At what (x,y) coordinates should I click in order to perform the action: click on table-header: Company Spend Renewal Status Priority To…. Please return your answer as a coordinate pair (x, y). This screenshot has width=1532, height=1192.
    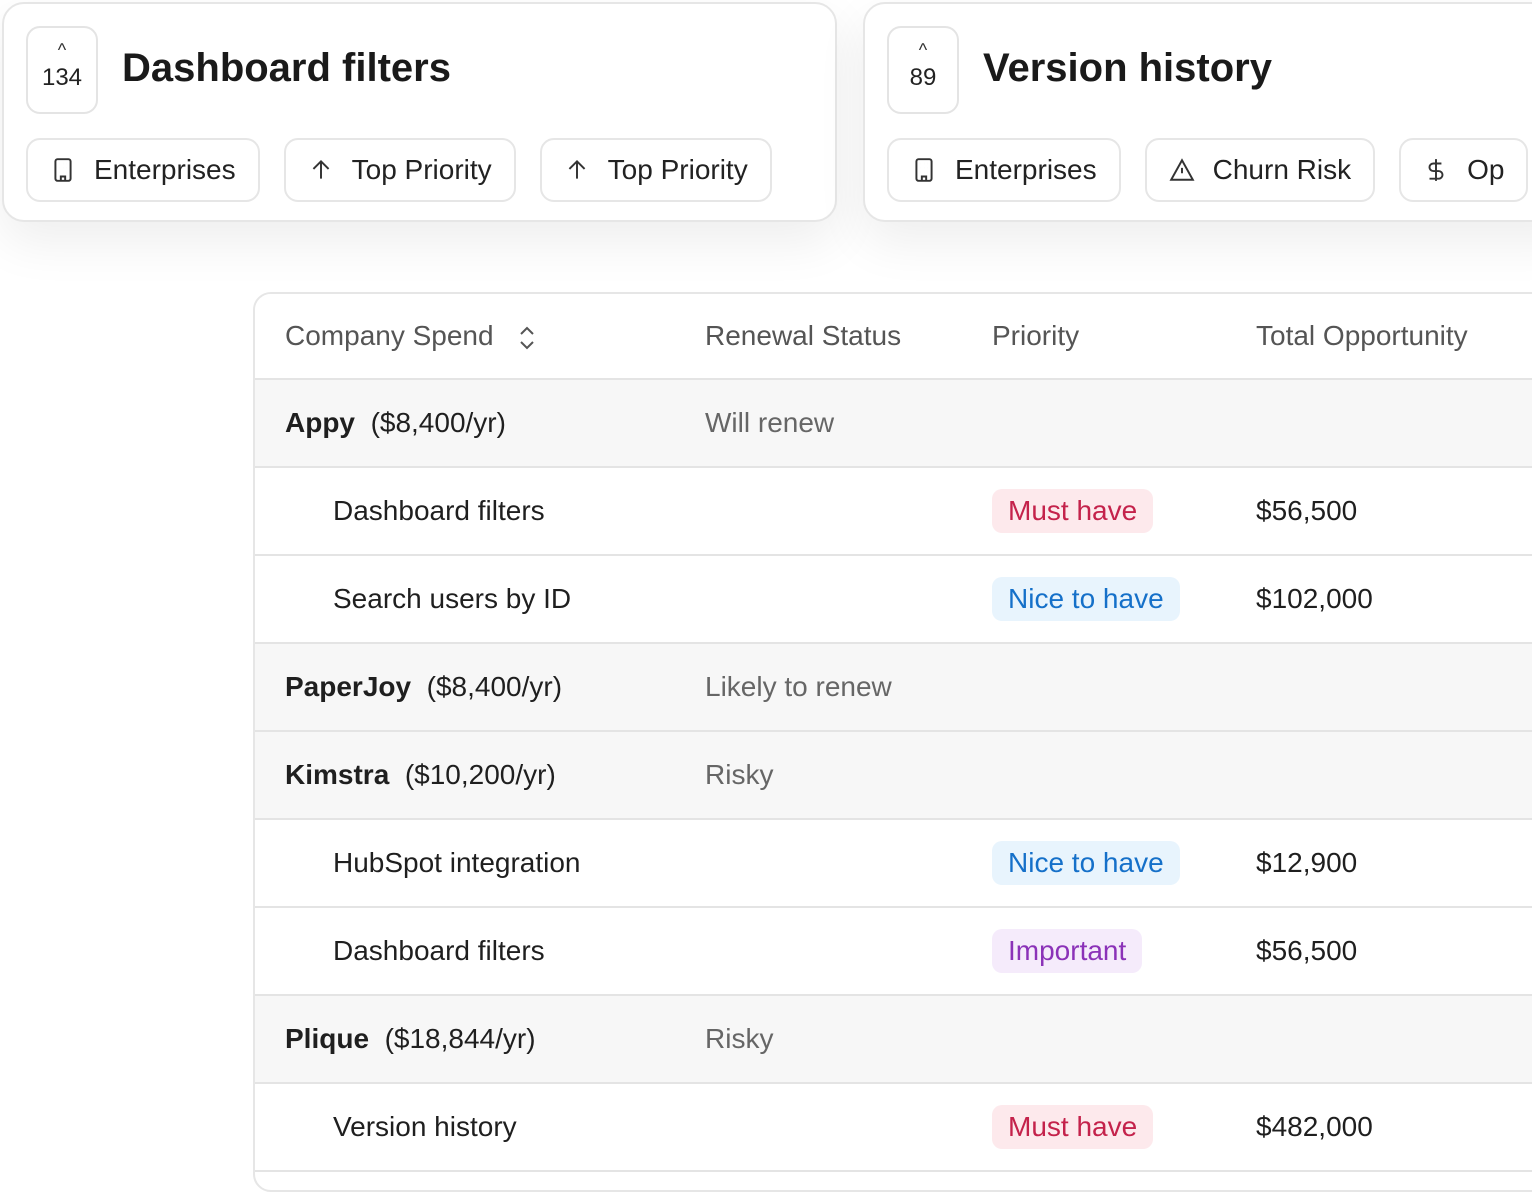
    Looking at the image, I should click on (893, 337).